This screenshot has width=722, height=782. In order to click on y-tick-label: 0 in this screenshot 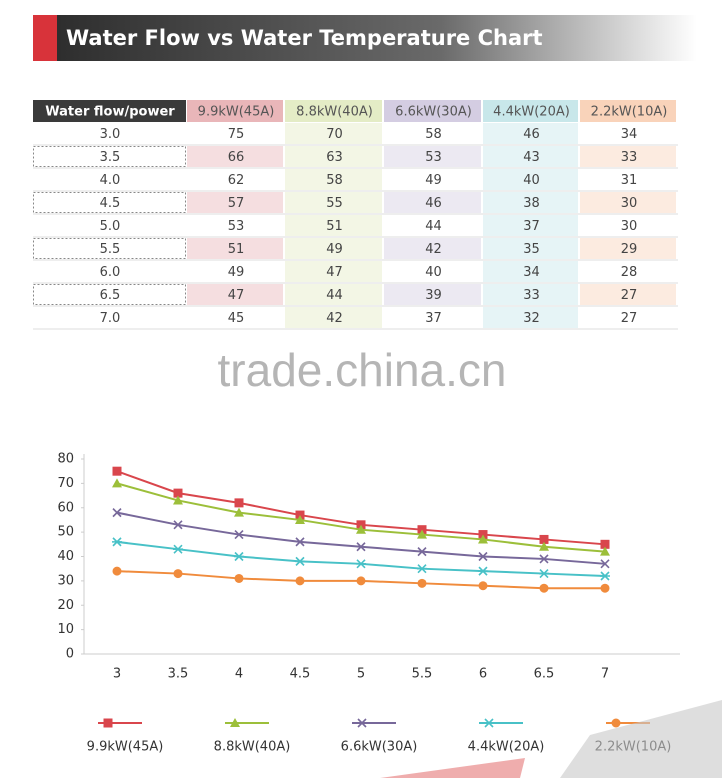, I will do `click(70, 654)`.